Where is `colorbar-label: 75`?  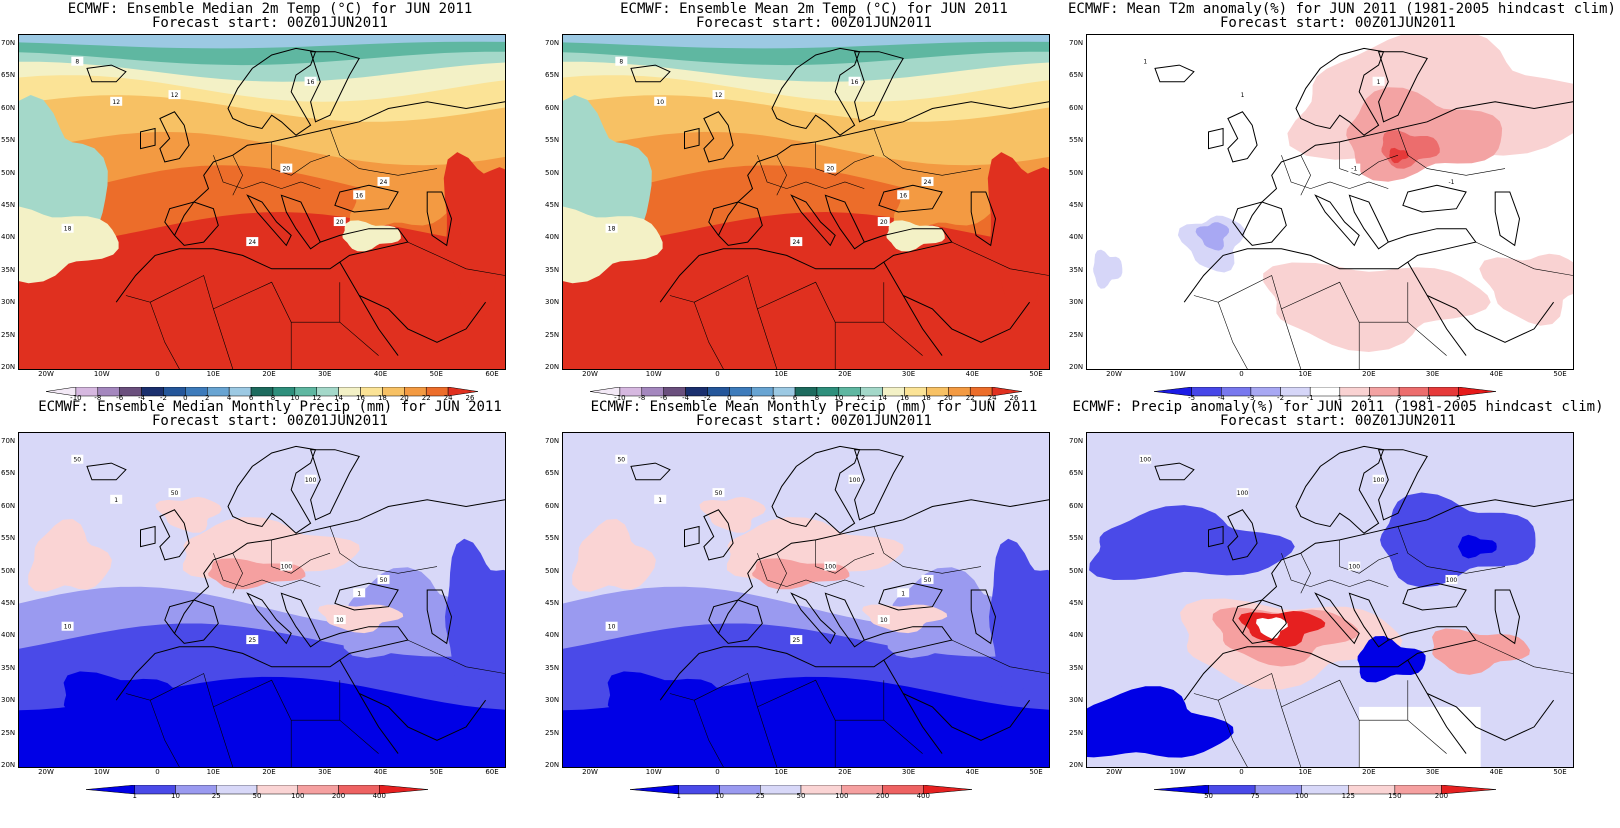
colorbar-label: 75 is located at coordinates (1255, 796).